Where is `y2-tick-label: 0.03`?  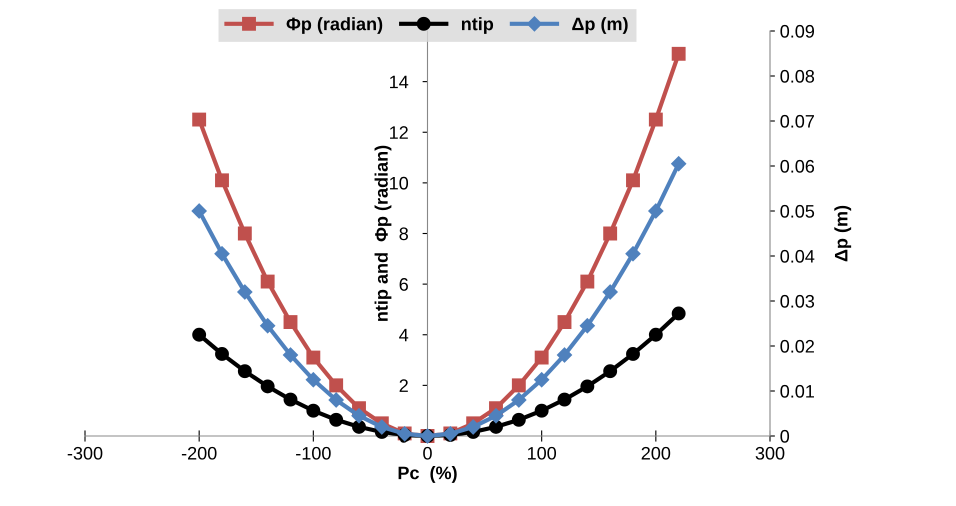
y2-tick-label: 0.03 is located at coordinates (797, 301).